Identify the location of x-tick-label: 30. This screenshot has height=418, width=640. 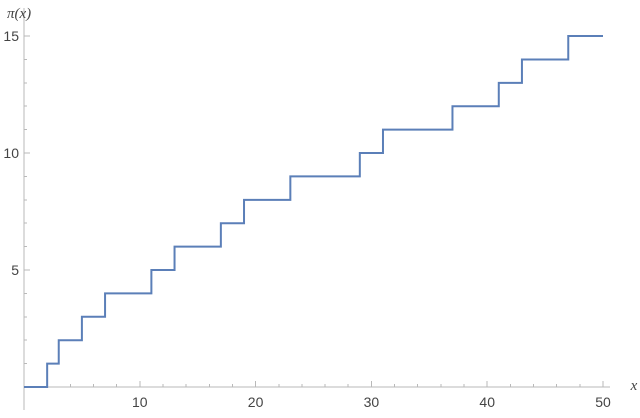
(372, 402).